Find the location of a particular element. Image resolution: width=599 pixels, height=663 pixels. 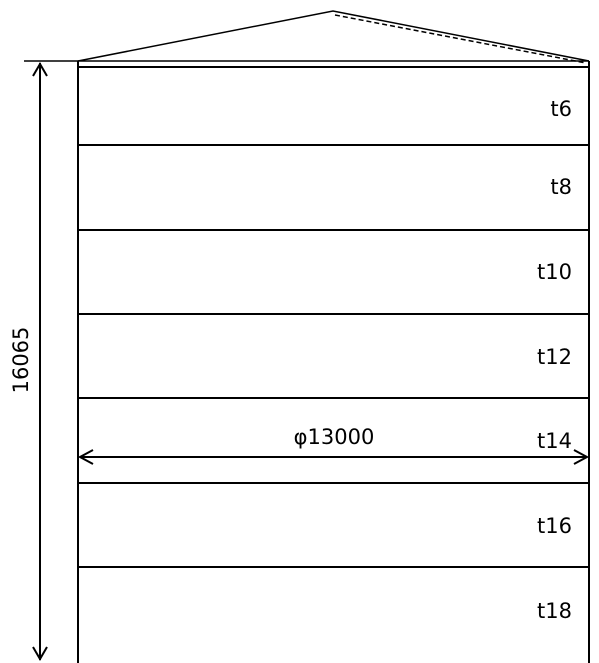

course-thickness-label: t8 is located at coordinates (561, 187).